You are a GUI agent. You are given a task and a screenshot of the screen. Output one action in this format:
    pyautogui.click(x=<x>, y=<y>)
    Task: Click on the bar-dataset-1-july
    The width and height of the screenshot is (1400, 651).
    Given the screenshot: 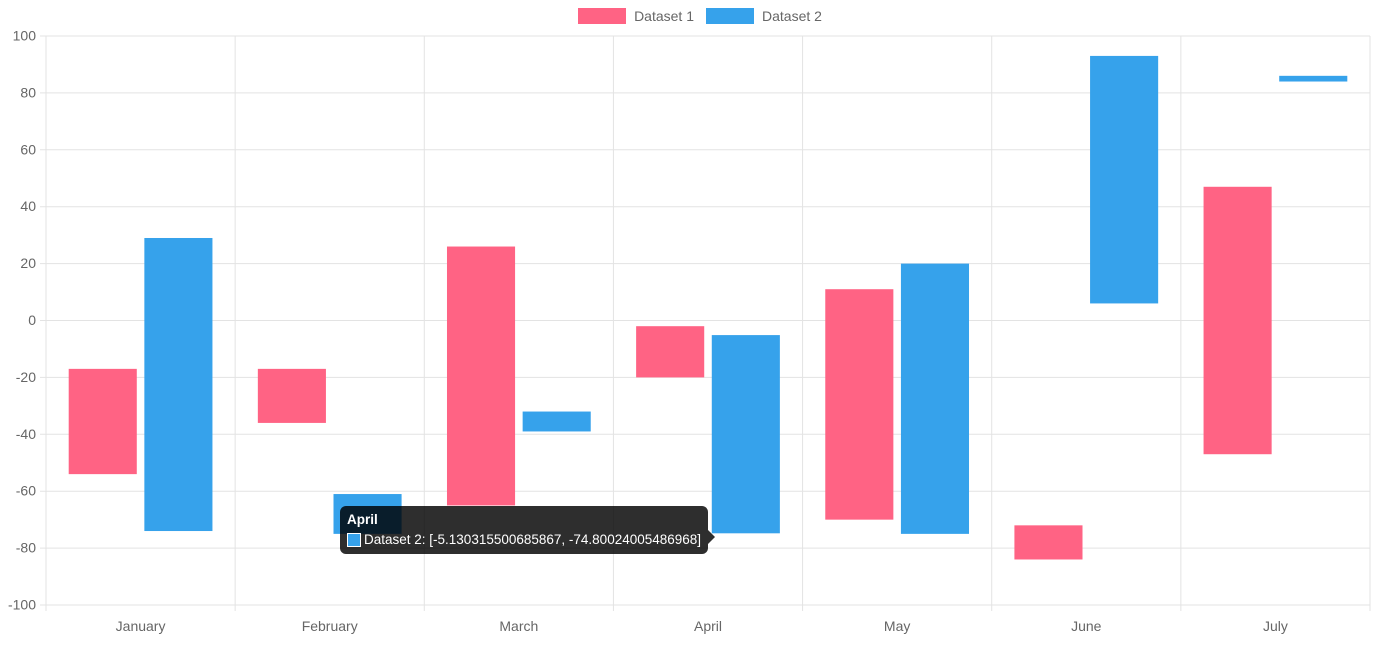 What is the action you would take?
    pyautogui.click(x=1237, y=320)
    